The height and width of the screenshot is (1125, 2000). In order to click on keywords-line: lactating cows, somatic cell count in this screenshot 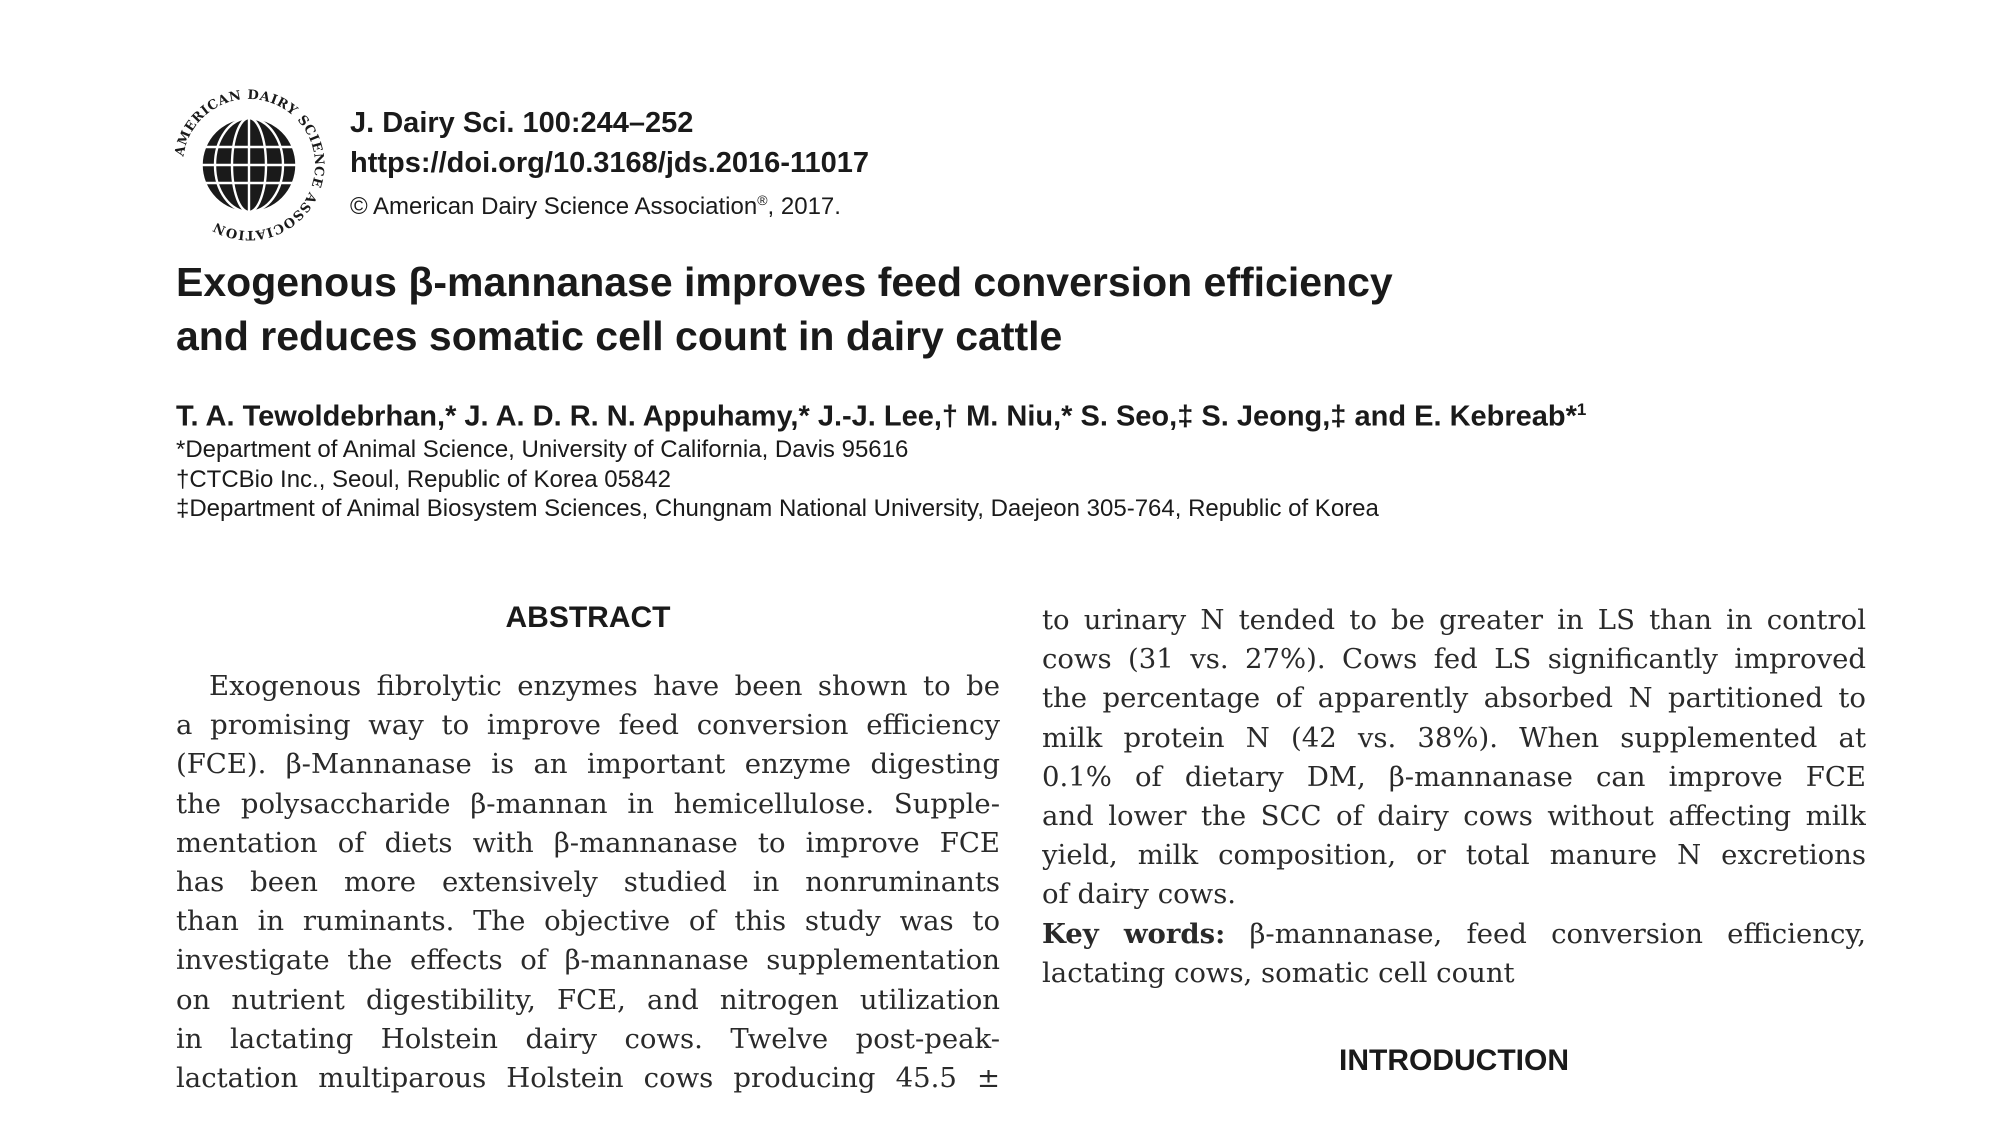, I will do `click(1278, 972)`.